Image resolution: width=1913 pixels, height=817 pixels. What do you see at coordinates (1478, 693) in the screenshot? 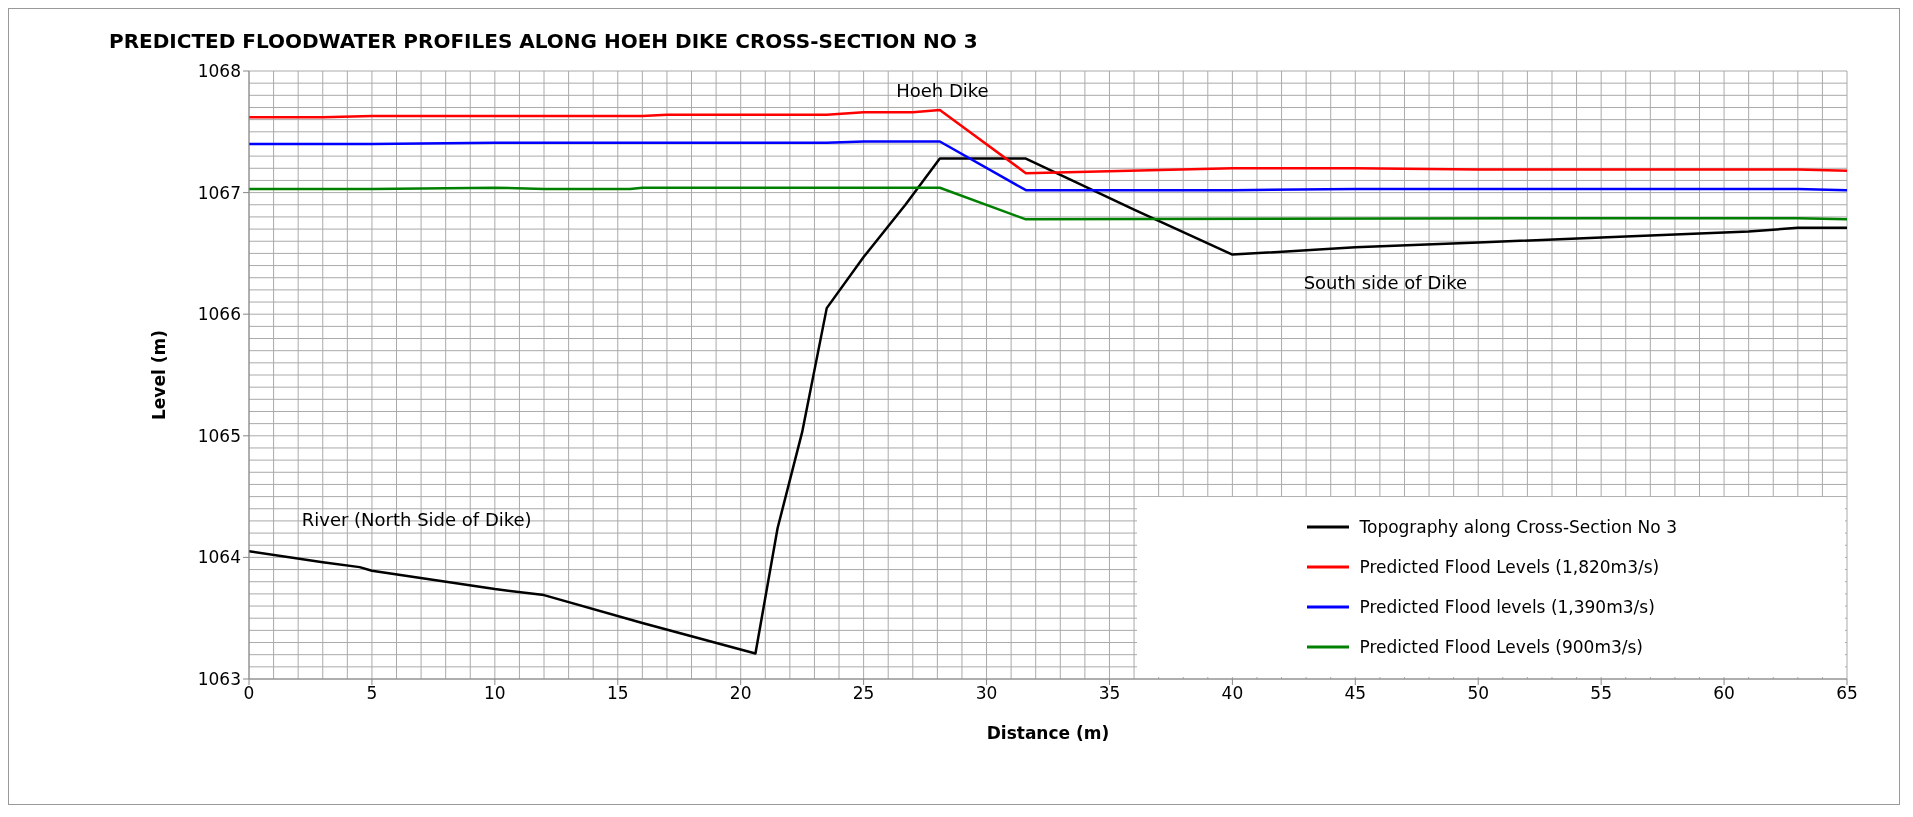
I see `x-tick-label: 50` at bounding box center [1478, 693].